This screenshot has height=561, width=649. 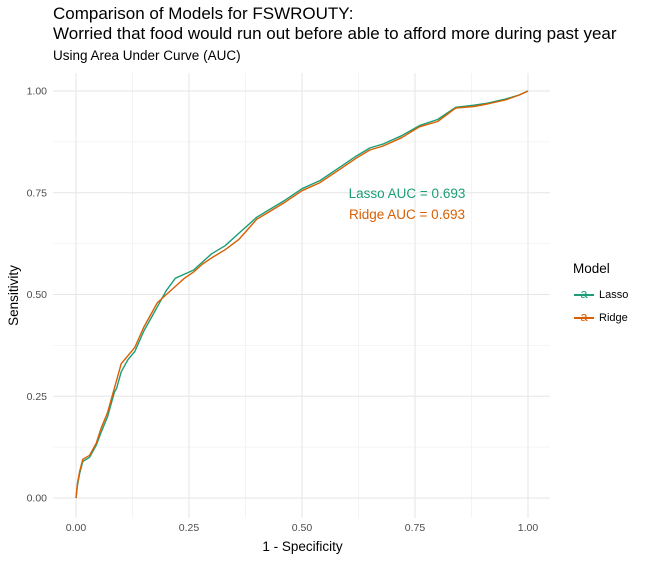 I want to click on legend-item-lasso: a Lasso, so click(x=600, y=295).